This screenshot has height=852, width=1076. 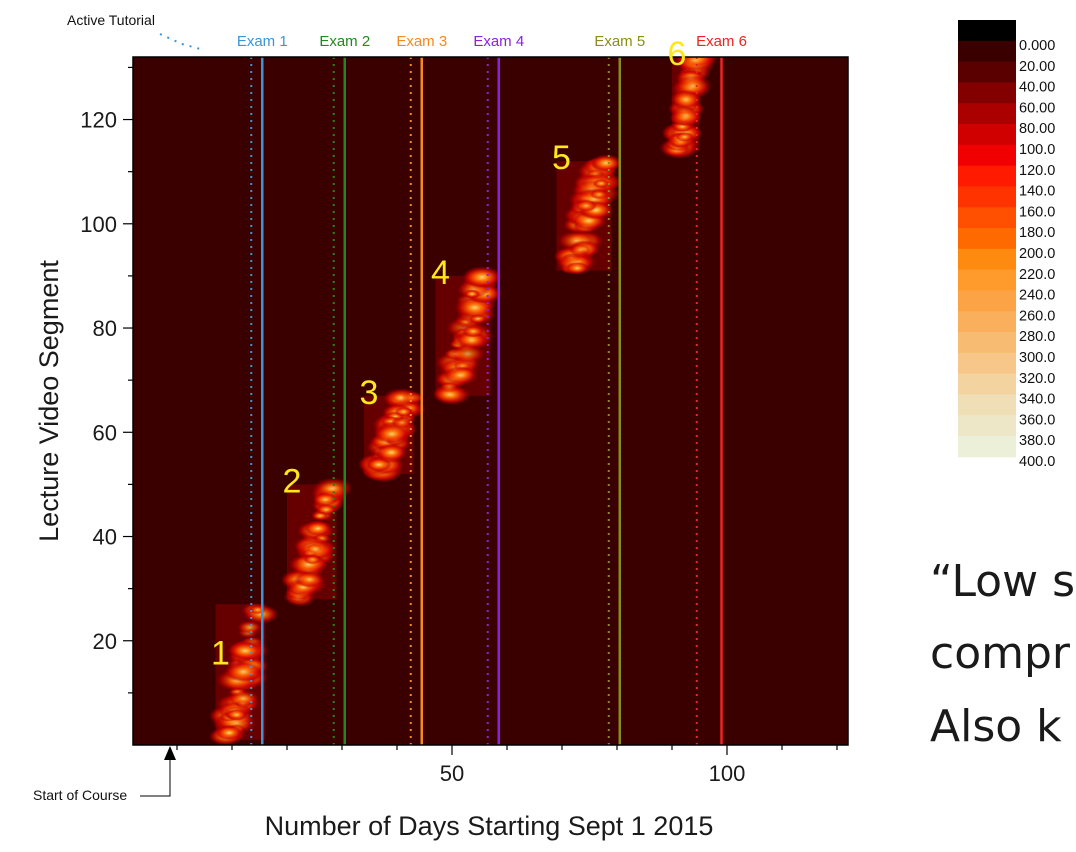 I want to click on color-scale-label: 300.0, so click(x=1037, y=358).